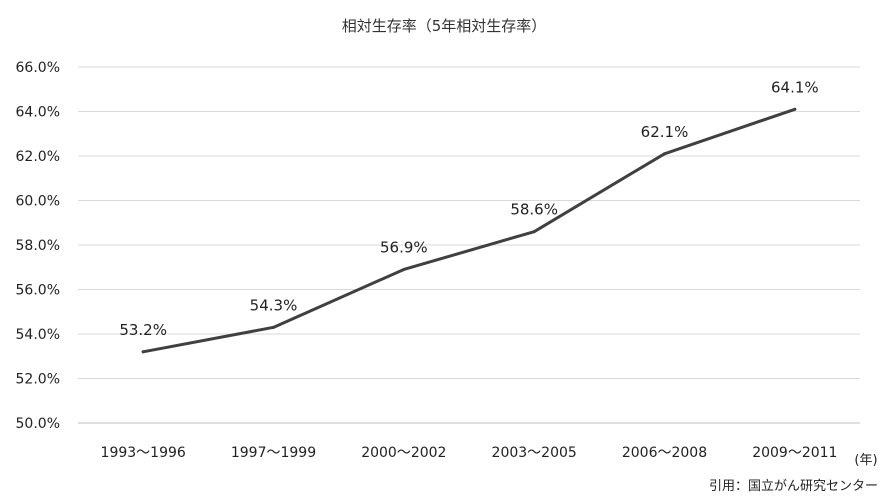 This screenshot has width=888, height=500. I want to click on x-tick-label: 2009〜2011, so click(794, 453).